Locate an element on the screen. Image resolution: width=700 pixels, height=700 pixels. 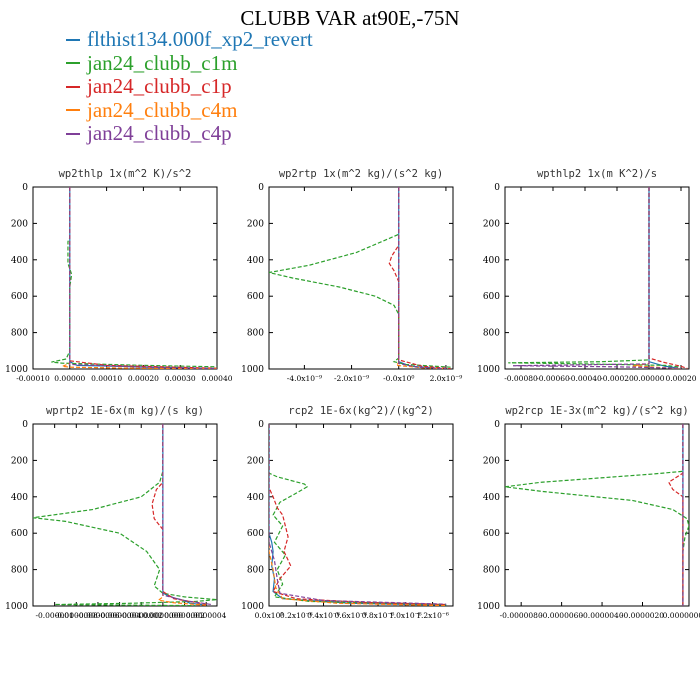
x-tick-label: 0.0000002 is located at coordinates (184, 615).